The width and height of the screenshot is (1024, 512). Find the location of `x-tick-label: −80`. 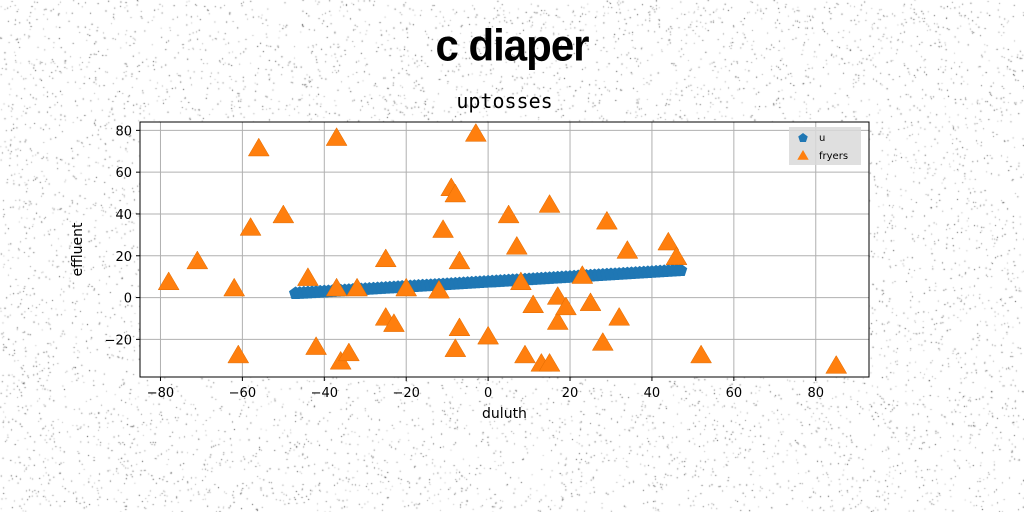

x-tick-label: −80 is located at coordinates (160, 393).